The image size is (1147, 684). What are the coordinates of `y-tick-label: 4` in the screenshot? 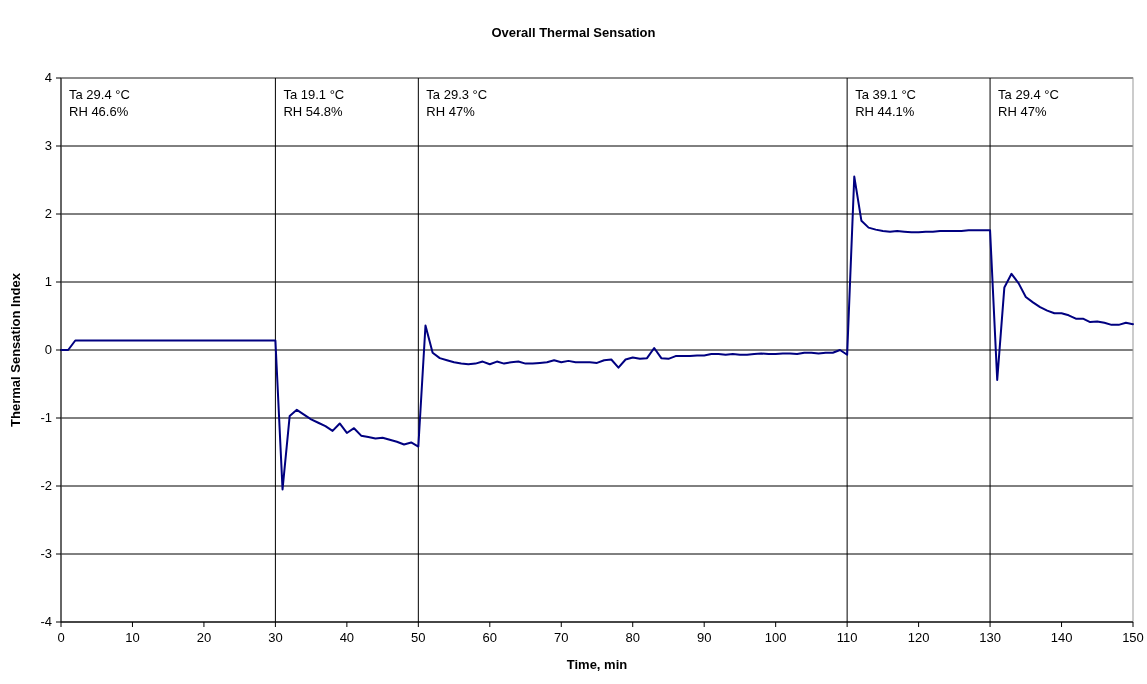 It's located at (48, 77).